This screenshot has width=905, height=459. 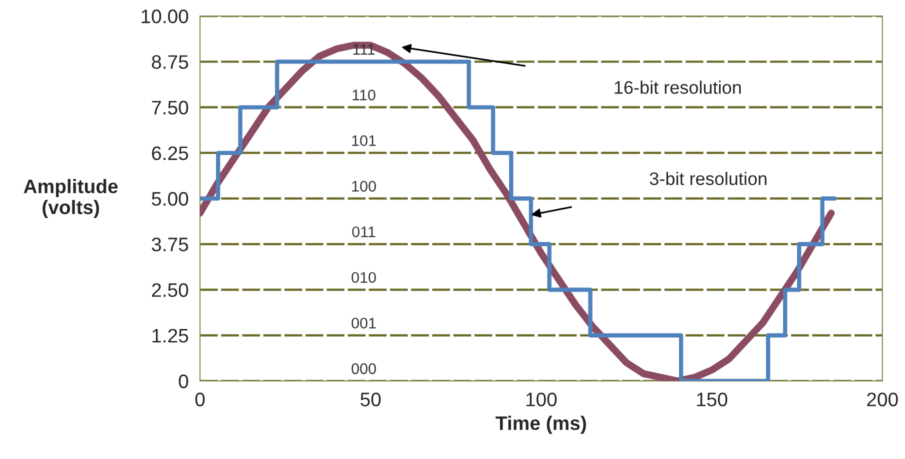 I want to click on x-axis-title: Time (ms), so click(x=541, y=425).